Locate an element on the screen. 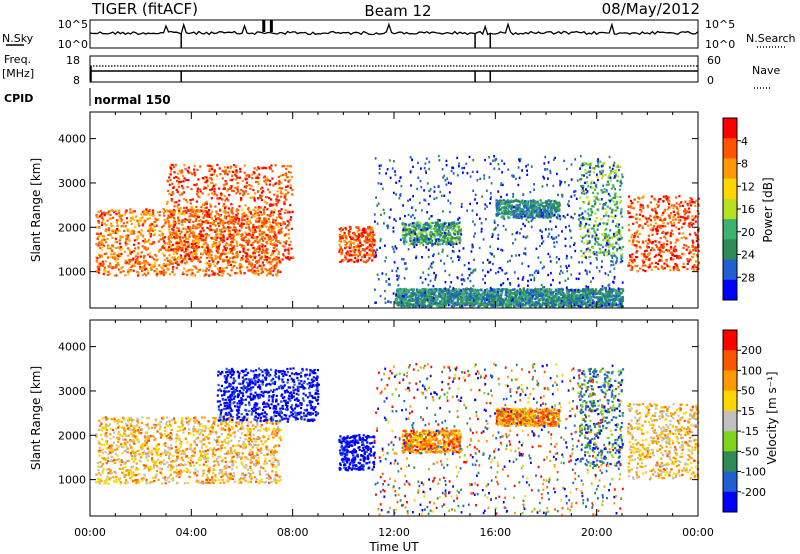 The image size is (800, 554). beam-title: Beam 12 is located at coordinates (397, 11).